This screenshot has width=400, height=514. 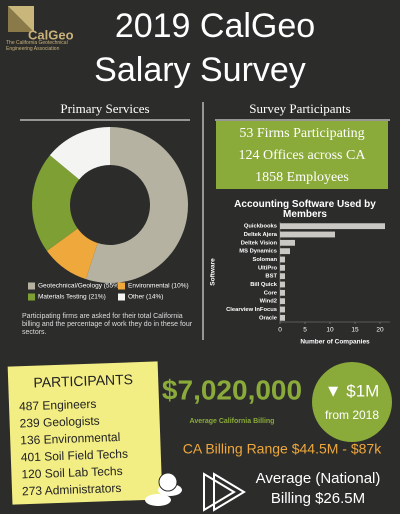 I want to click on note-paper, so click(x=85, y=433).